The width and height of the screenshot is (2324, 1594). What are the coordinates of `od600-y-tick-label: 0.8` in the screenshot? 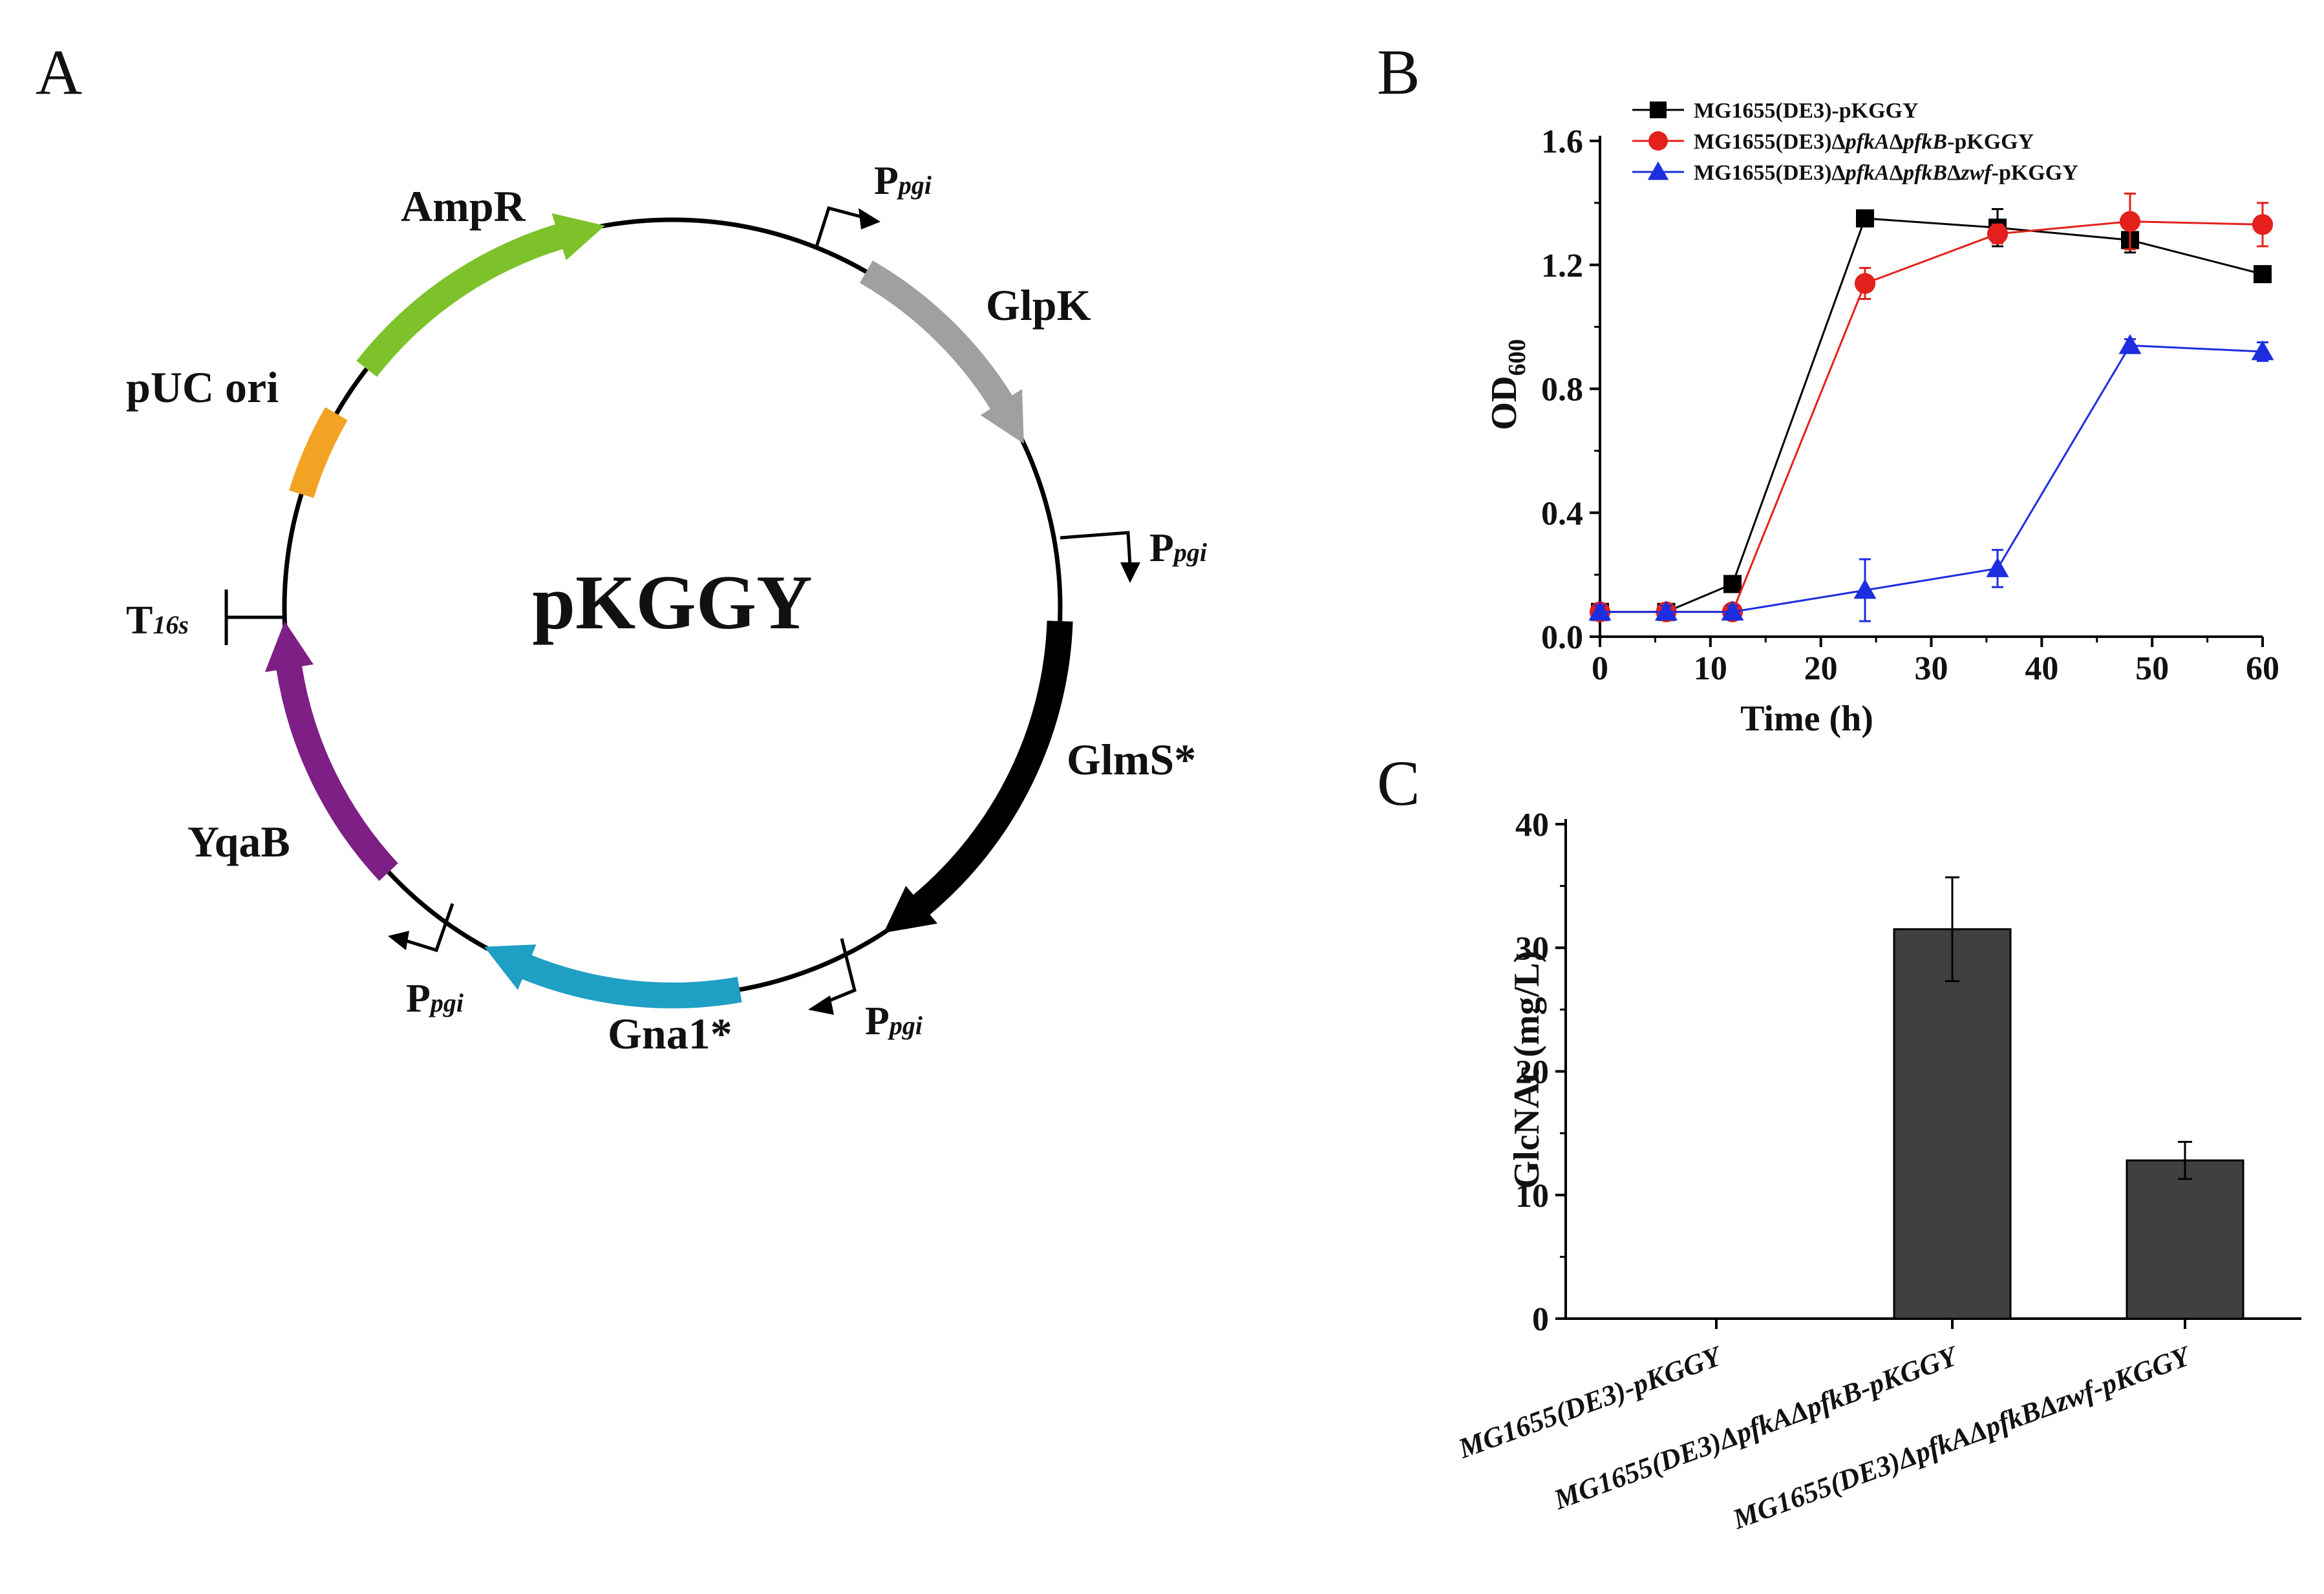 It's located at (1562, 390).